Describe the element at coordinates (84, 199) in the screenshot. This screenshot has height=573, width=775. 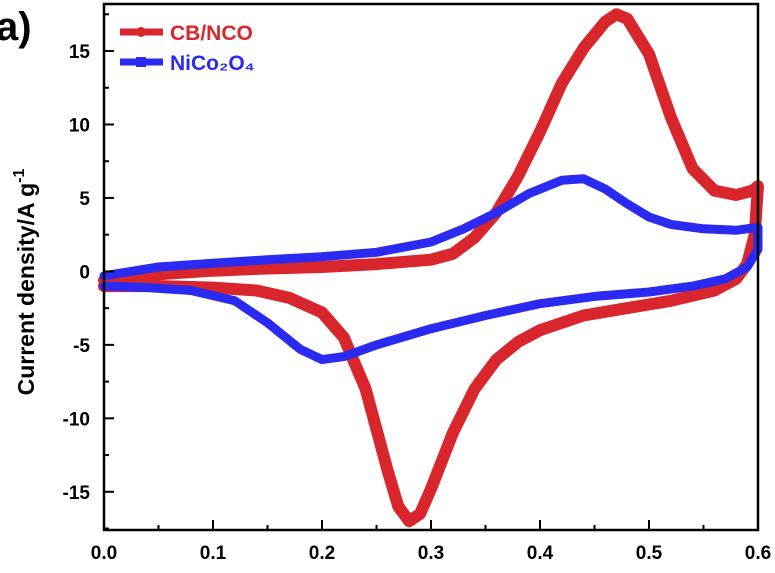
I see `y-tick-label: 5` at that location.